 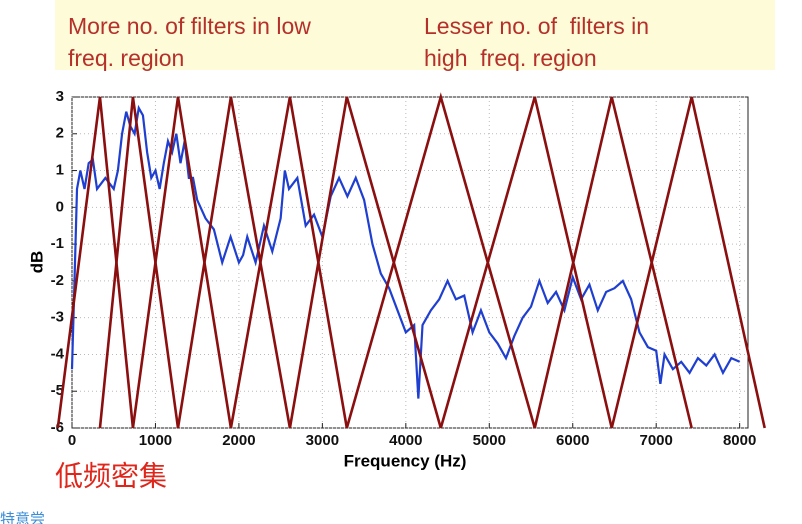 I want to click on banner, so click(x=415, y=35).